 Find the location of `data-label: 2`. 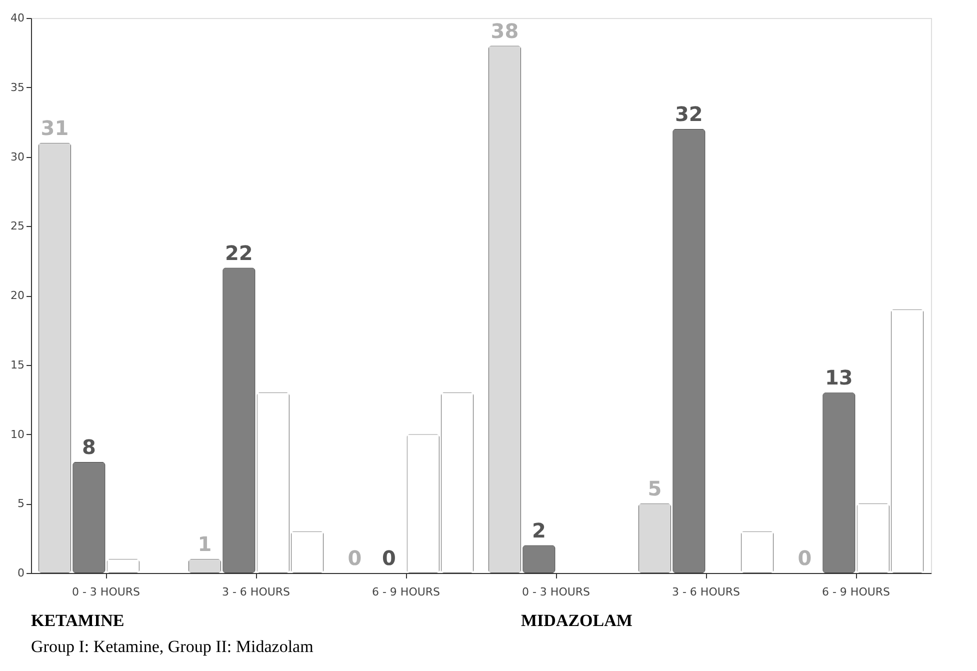

data-label: 2 is located at coordinates (539, 530).